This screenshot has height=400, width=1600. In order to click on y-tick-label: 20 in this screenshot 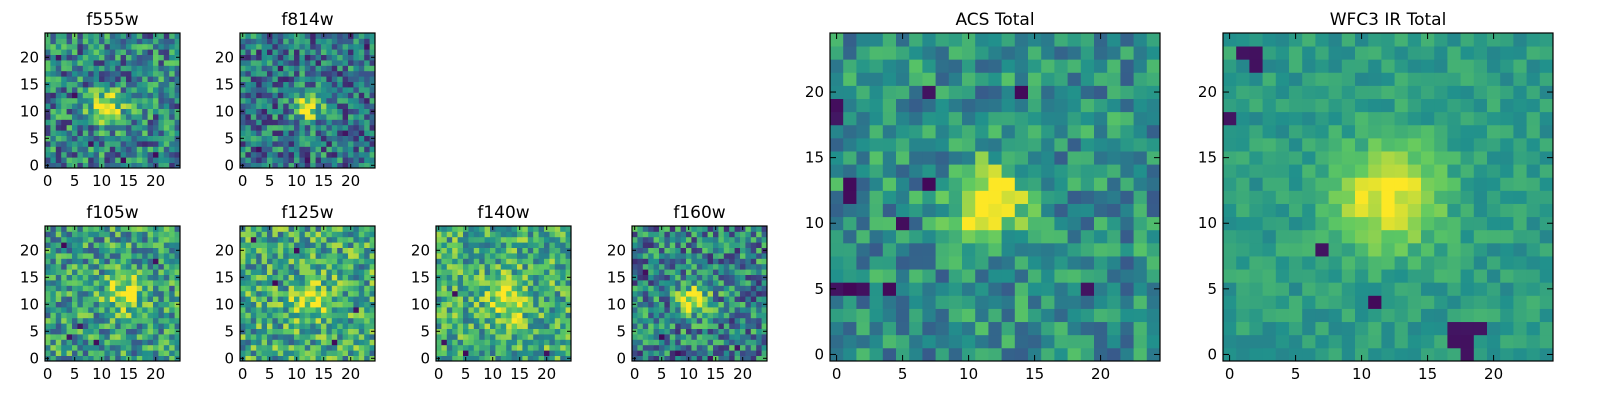, I will do `click(29, 250)`.